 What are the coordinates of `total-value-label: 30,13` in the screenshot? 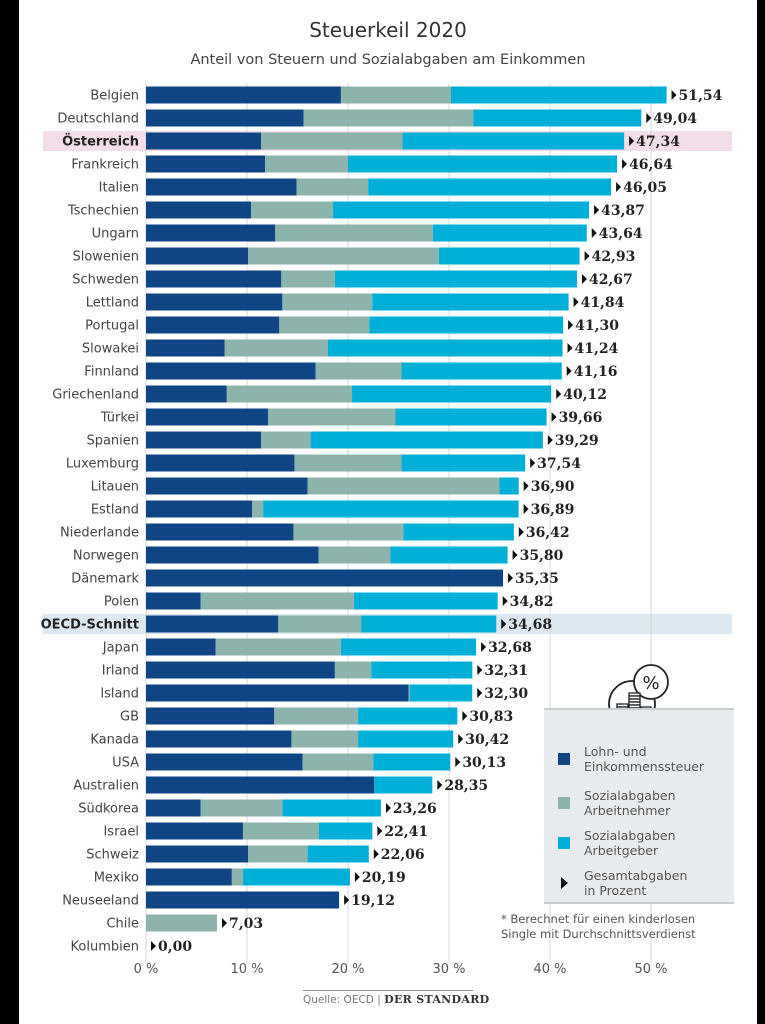 It's located at (484, 763).